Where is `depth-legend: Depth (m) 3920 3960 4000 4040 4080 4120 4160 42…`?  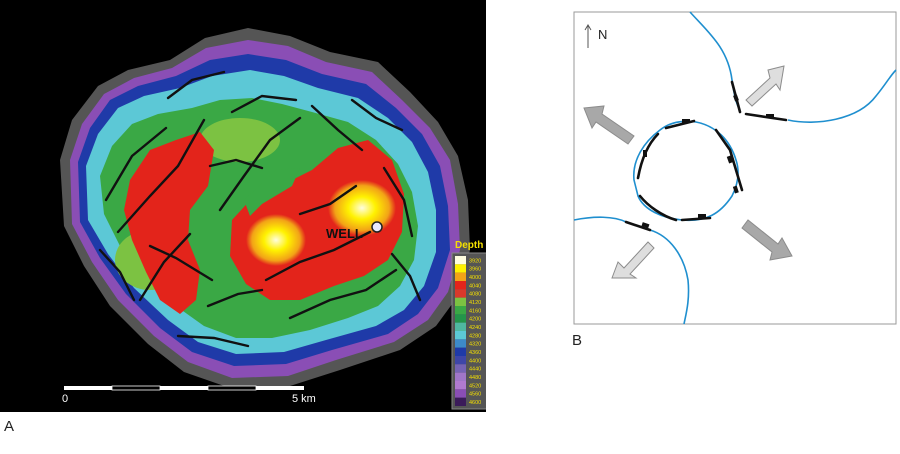 depth-legend: Depth (m) 3920 3960 4000 4040 4080 4120 4160 42… is located at coordinates (468, 325).